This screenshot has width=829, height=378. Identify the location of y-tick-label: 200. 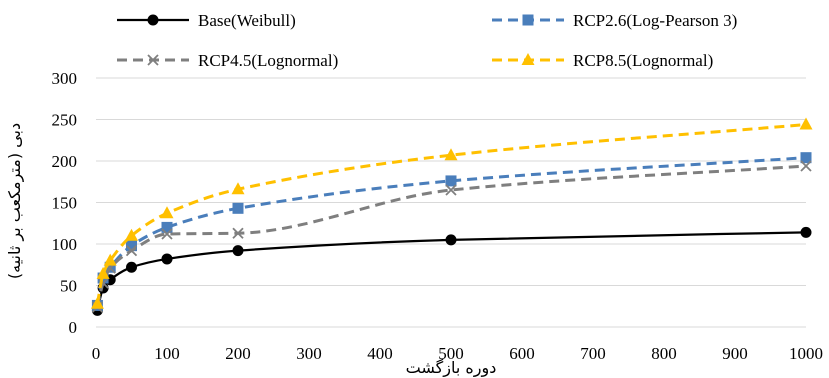
(65, 161).